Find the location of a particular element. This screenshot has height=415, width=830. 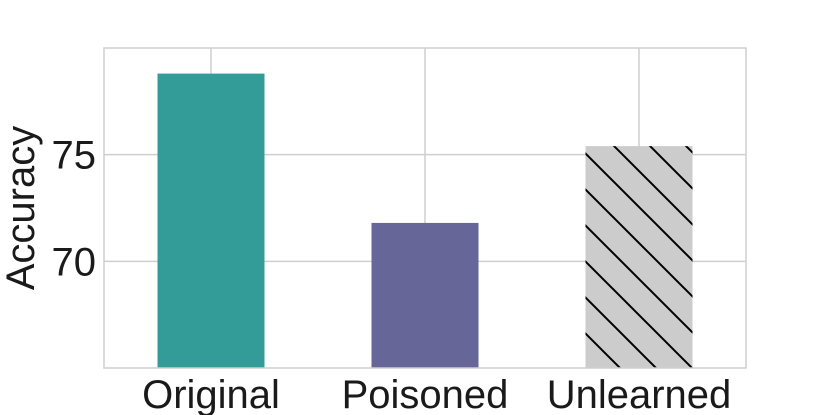

x-tick-labels: Original Poisoned Unlearned is located at coordinates (436, 394).